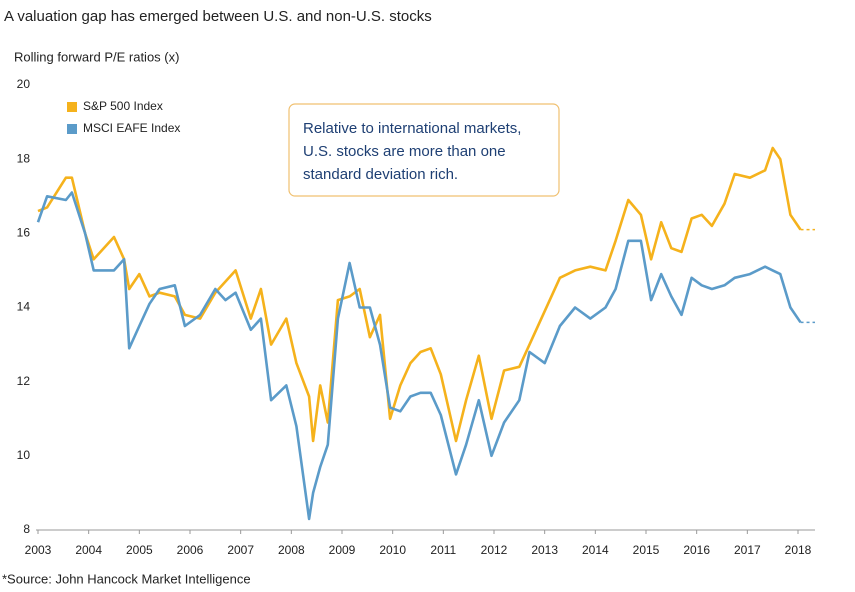 This screenshot has width=855, height=592. Describe the element at coordinates (291, 550) in the screenshot. I see `x-tick-label: 2008` at that location.